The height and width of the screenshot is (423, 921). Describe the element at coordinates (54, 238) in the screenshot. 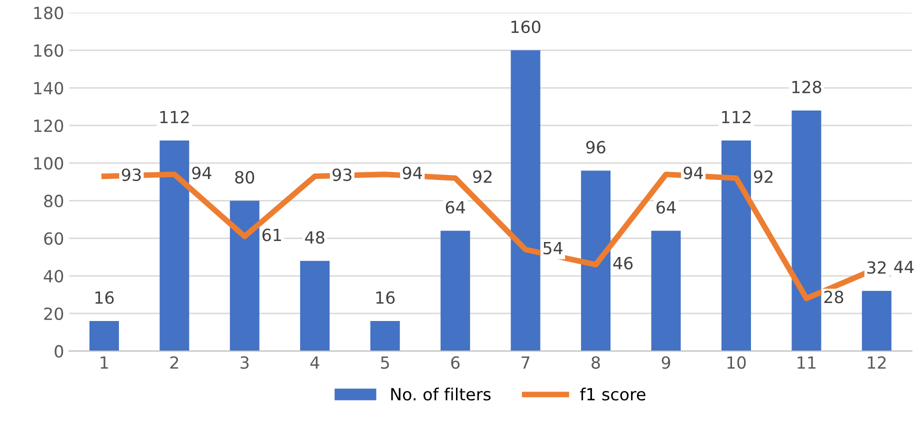

I see `y-tick-label: 60` at that location.